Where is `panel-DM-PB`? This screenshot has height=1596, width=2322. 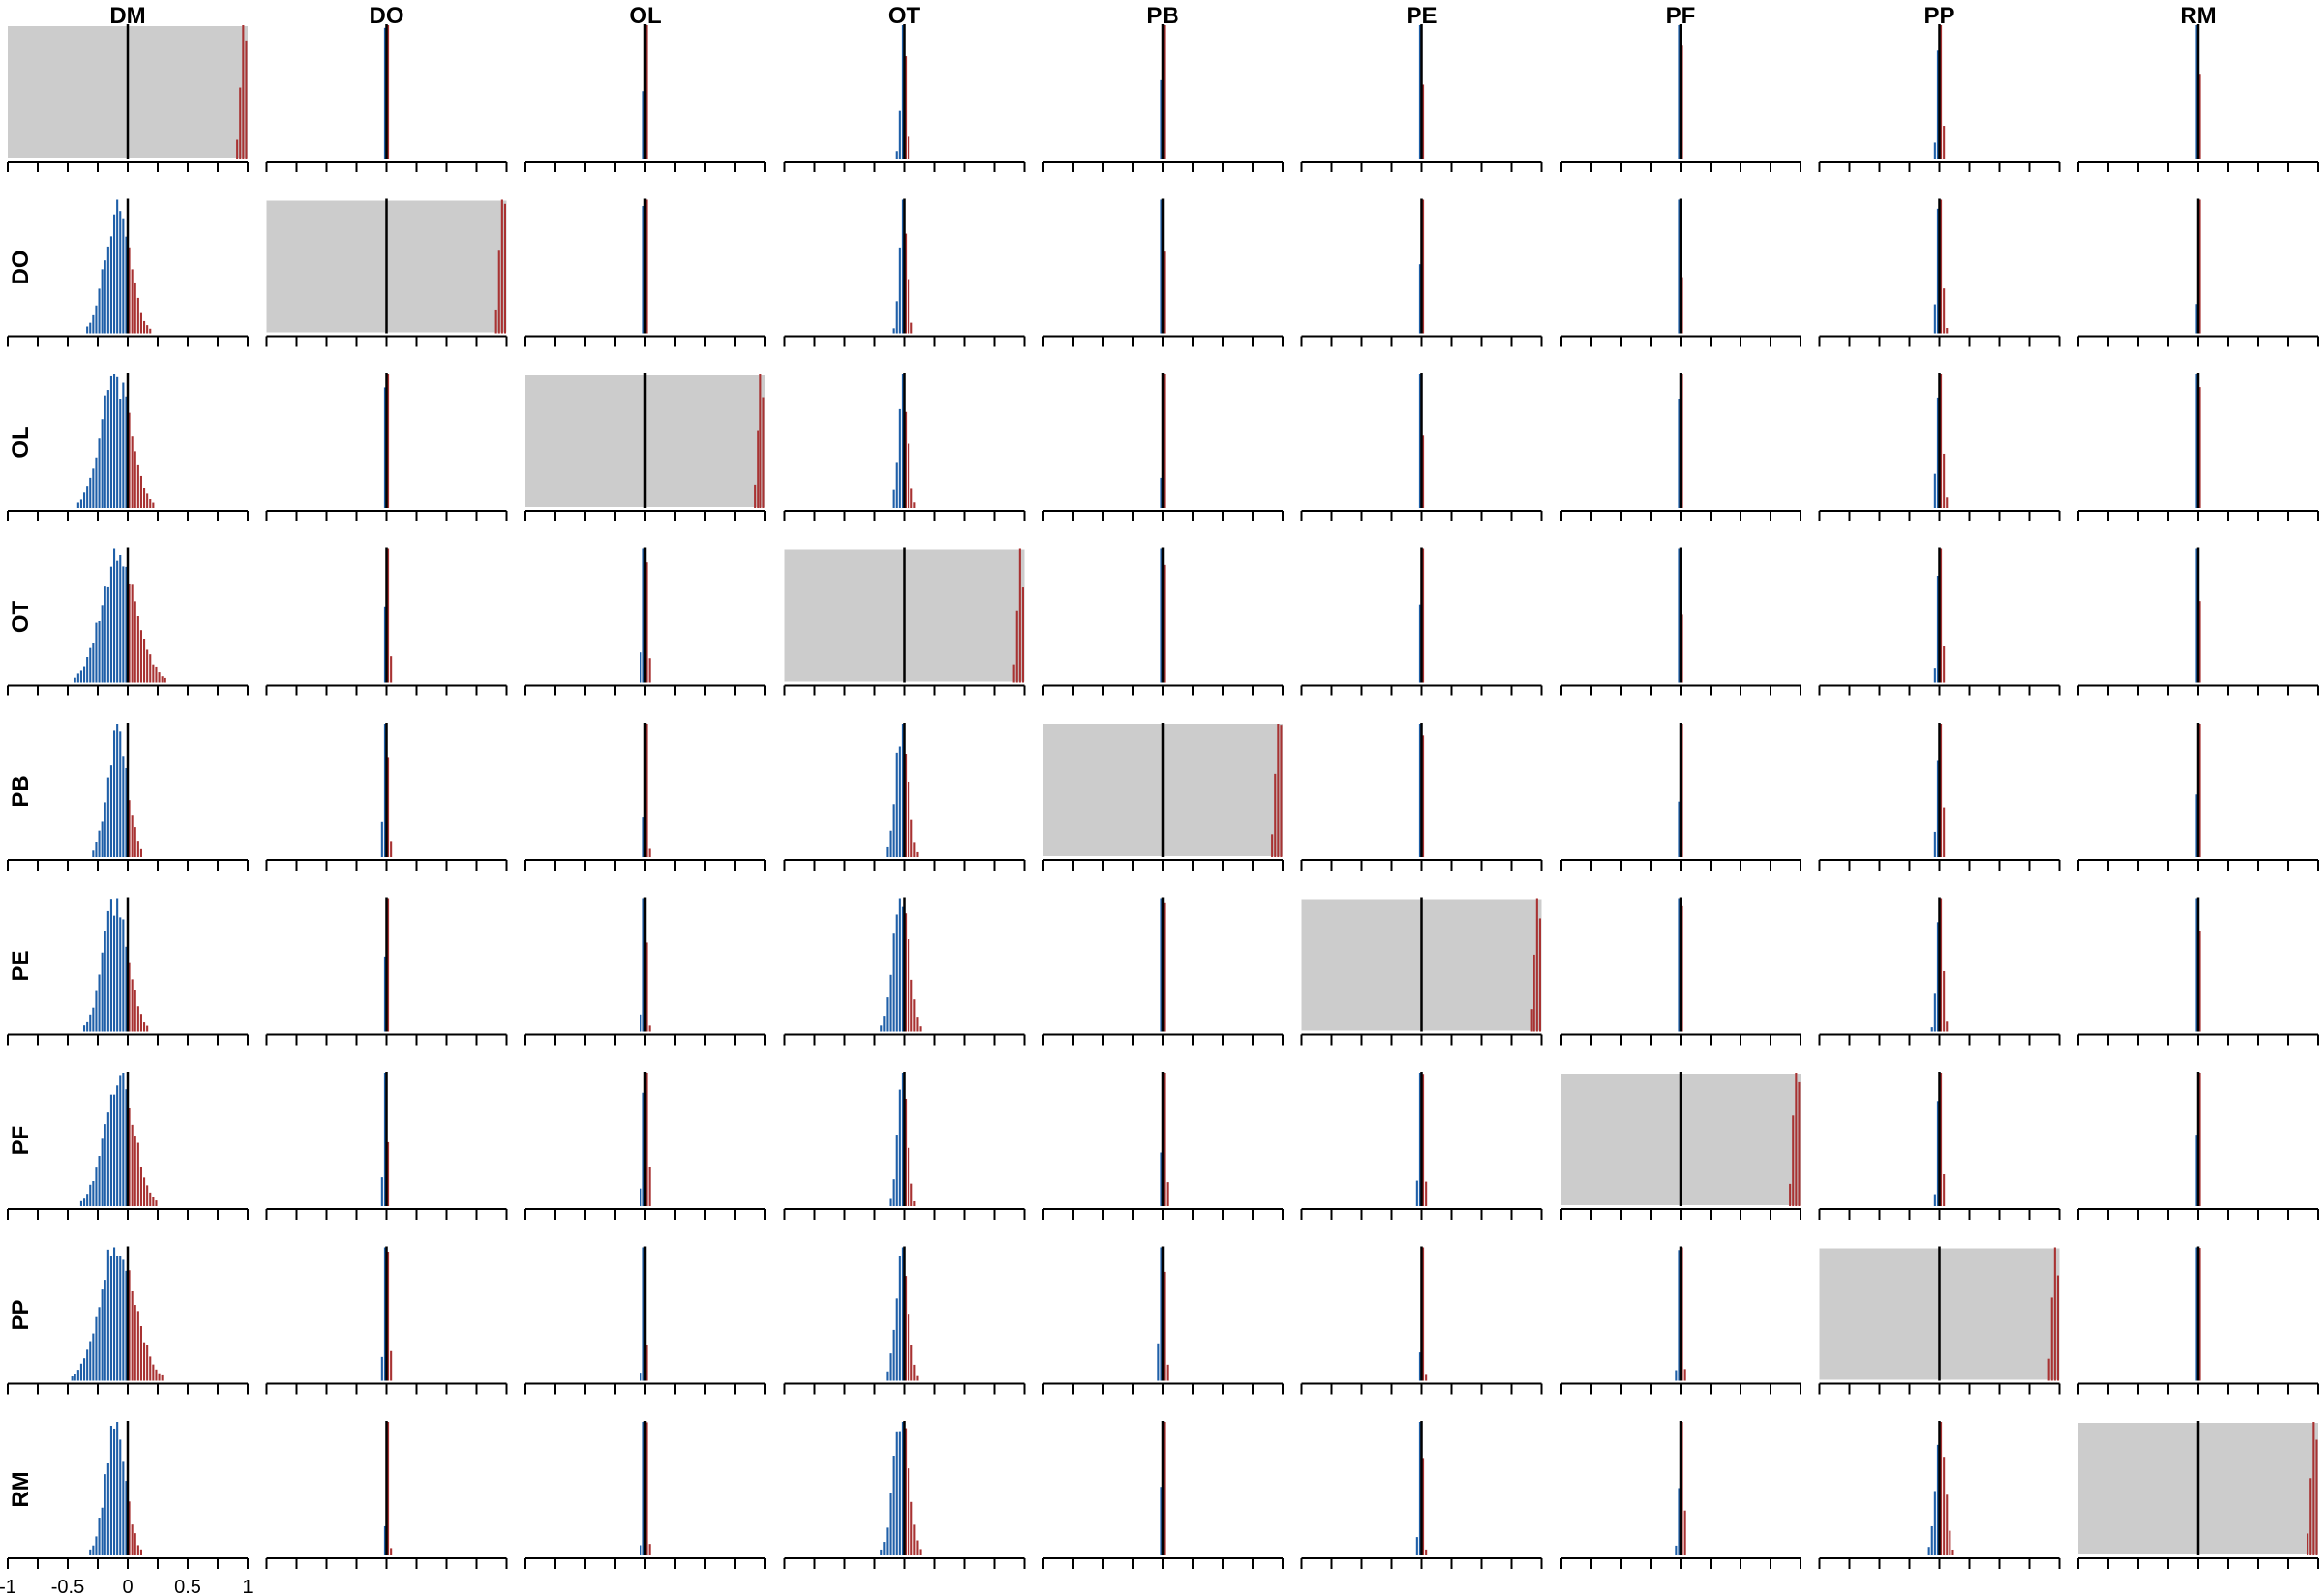
panel-DM-PB is located at coordinates (1163, 98).